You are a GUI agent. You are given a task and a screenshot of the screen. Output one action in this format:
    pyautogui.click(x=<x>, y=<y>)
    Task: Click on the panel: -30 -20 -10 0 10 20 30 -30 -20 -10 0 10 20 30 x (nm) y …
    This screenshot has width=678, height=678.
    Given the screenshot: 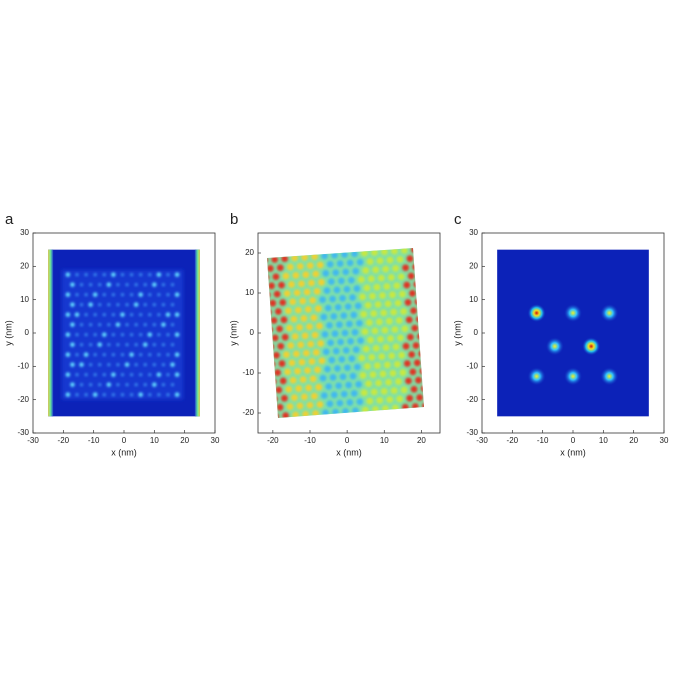 What is the action you would take?
    pyautogui.click(x=111, y=334)
    